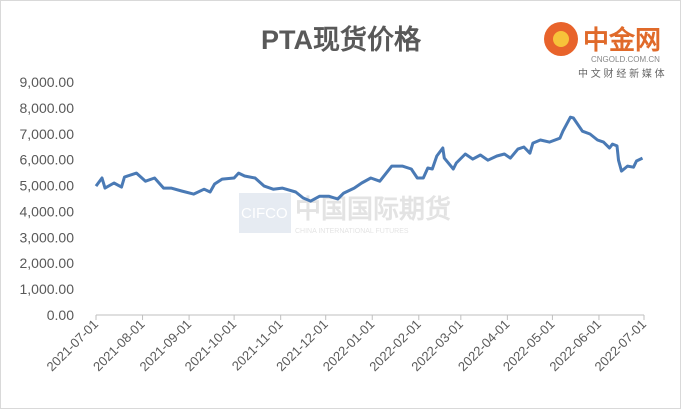 This screenshot has width=681, height=409. Describe the element at coordinates (47, 186) in the screenshot. I see `y-tick-label: 5,000.00` at that location.